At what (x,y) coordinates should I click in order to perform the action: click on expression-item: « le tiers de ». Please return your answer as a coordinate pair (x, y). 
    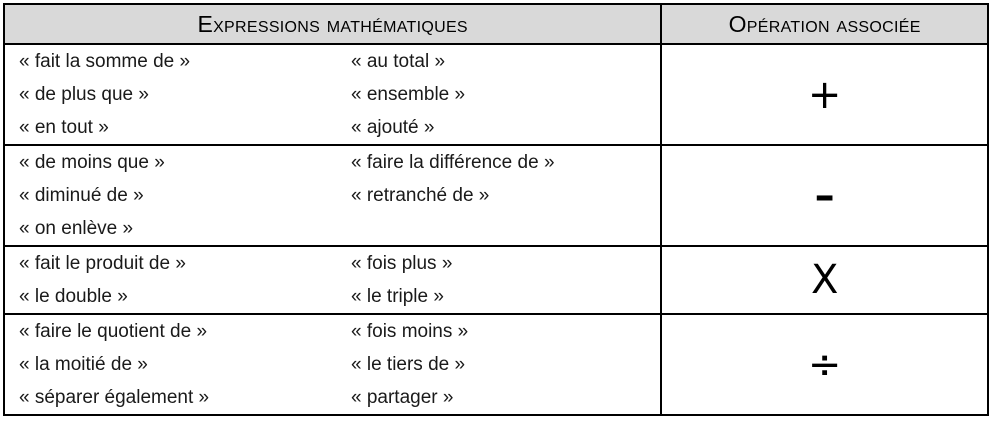
    Looking at the image, I should click on (408, 364).